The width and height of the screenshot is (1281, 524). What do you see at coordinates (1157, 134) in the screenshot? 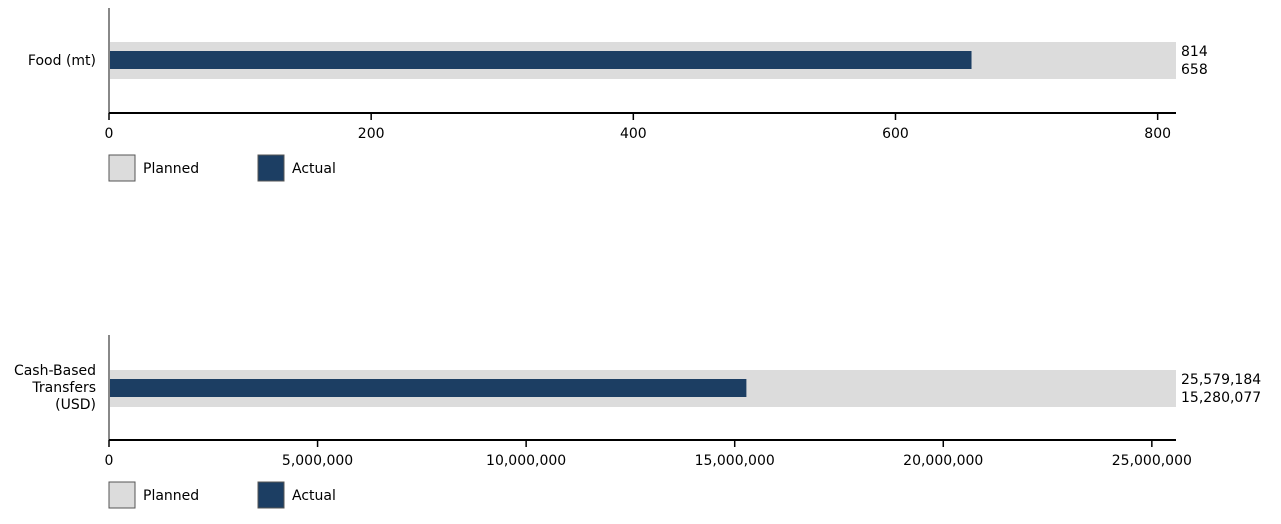
I see `tick-label: 800` at bounding box center [1157, 134].